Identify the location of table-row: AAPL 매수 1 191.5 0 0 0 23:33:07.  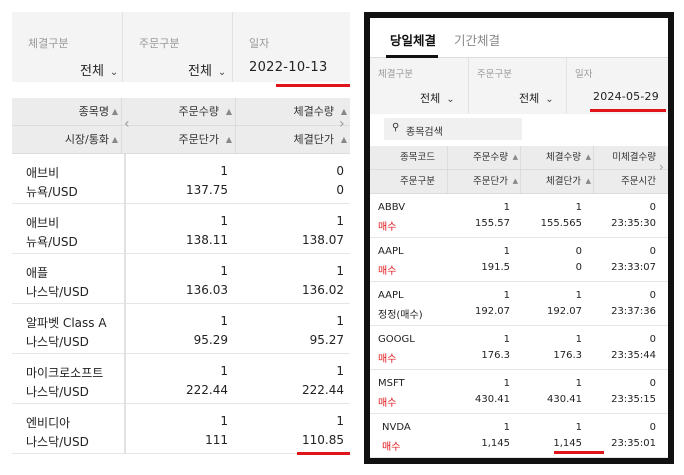
(519, 260).